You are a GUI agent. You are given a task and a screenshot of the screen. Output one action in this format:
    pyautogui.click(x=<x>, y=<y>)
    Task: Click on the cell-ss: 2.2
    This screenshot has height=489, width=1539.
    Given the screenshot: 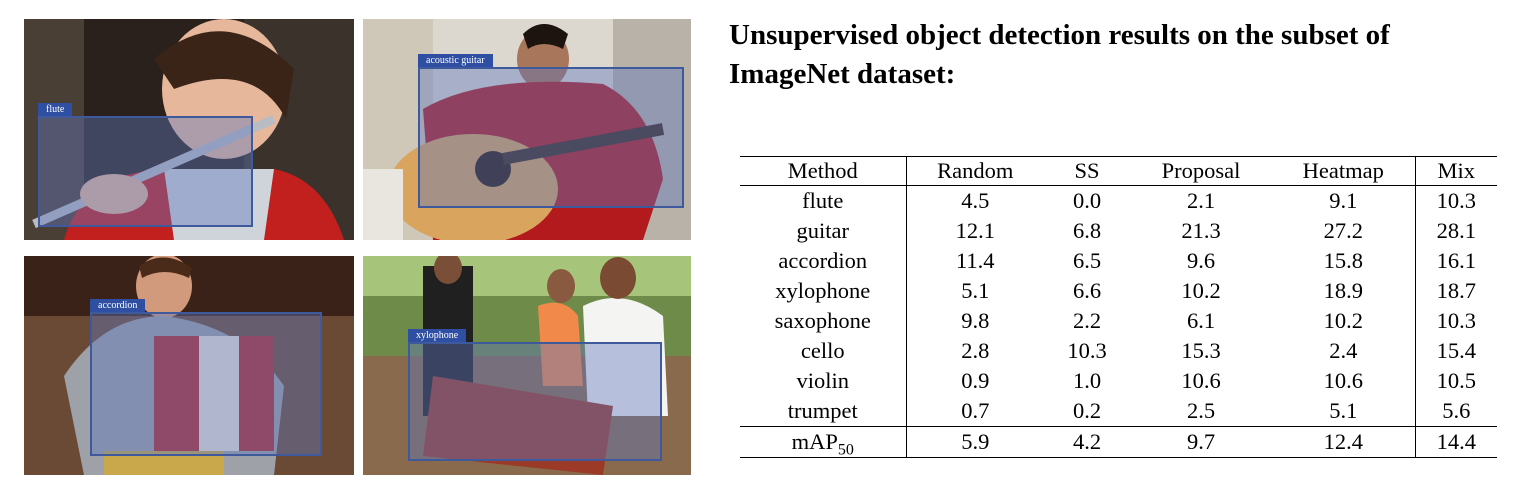 What is the action you would take?
    pyautogui.click(x=1087, y=320)
    